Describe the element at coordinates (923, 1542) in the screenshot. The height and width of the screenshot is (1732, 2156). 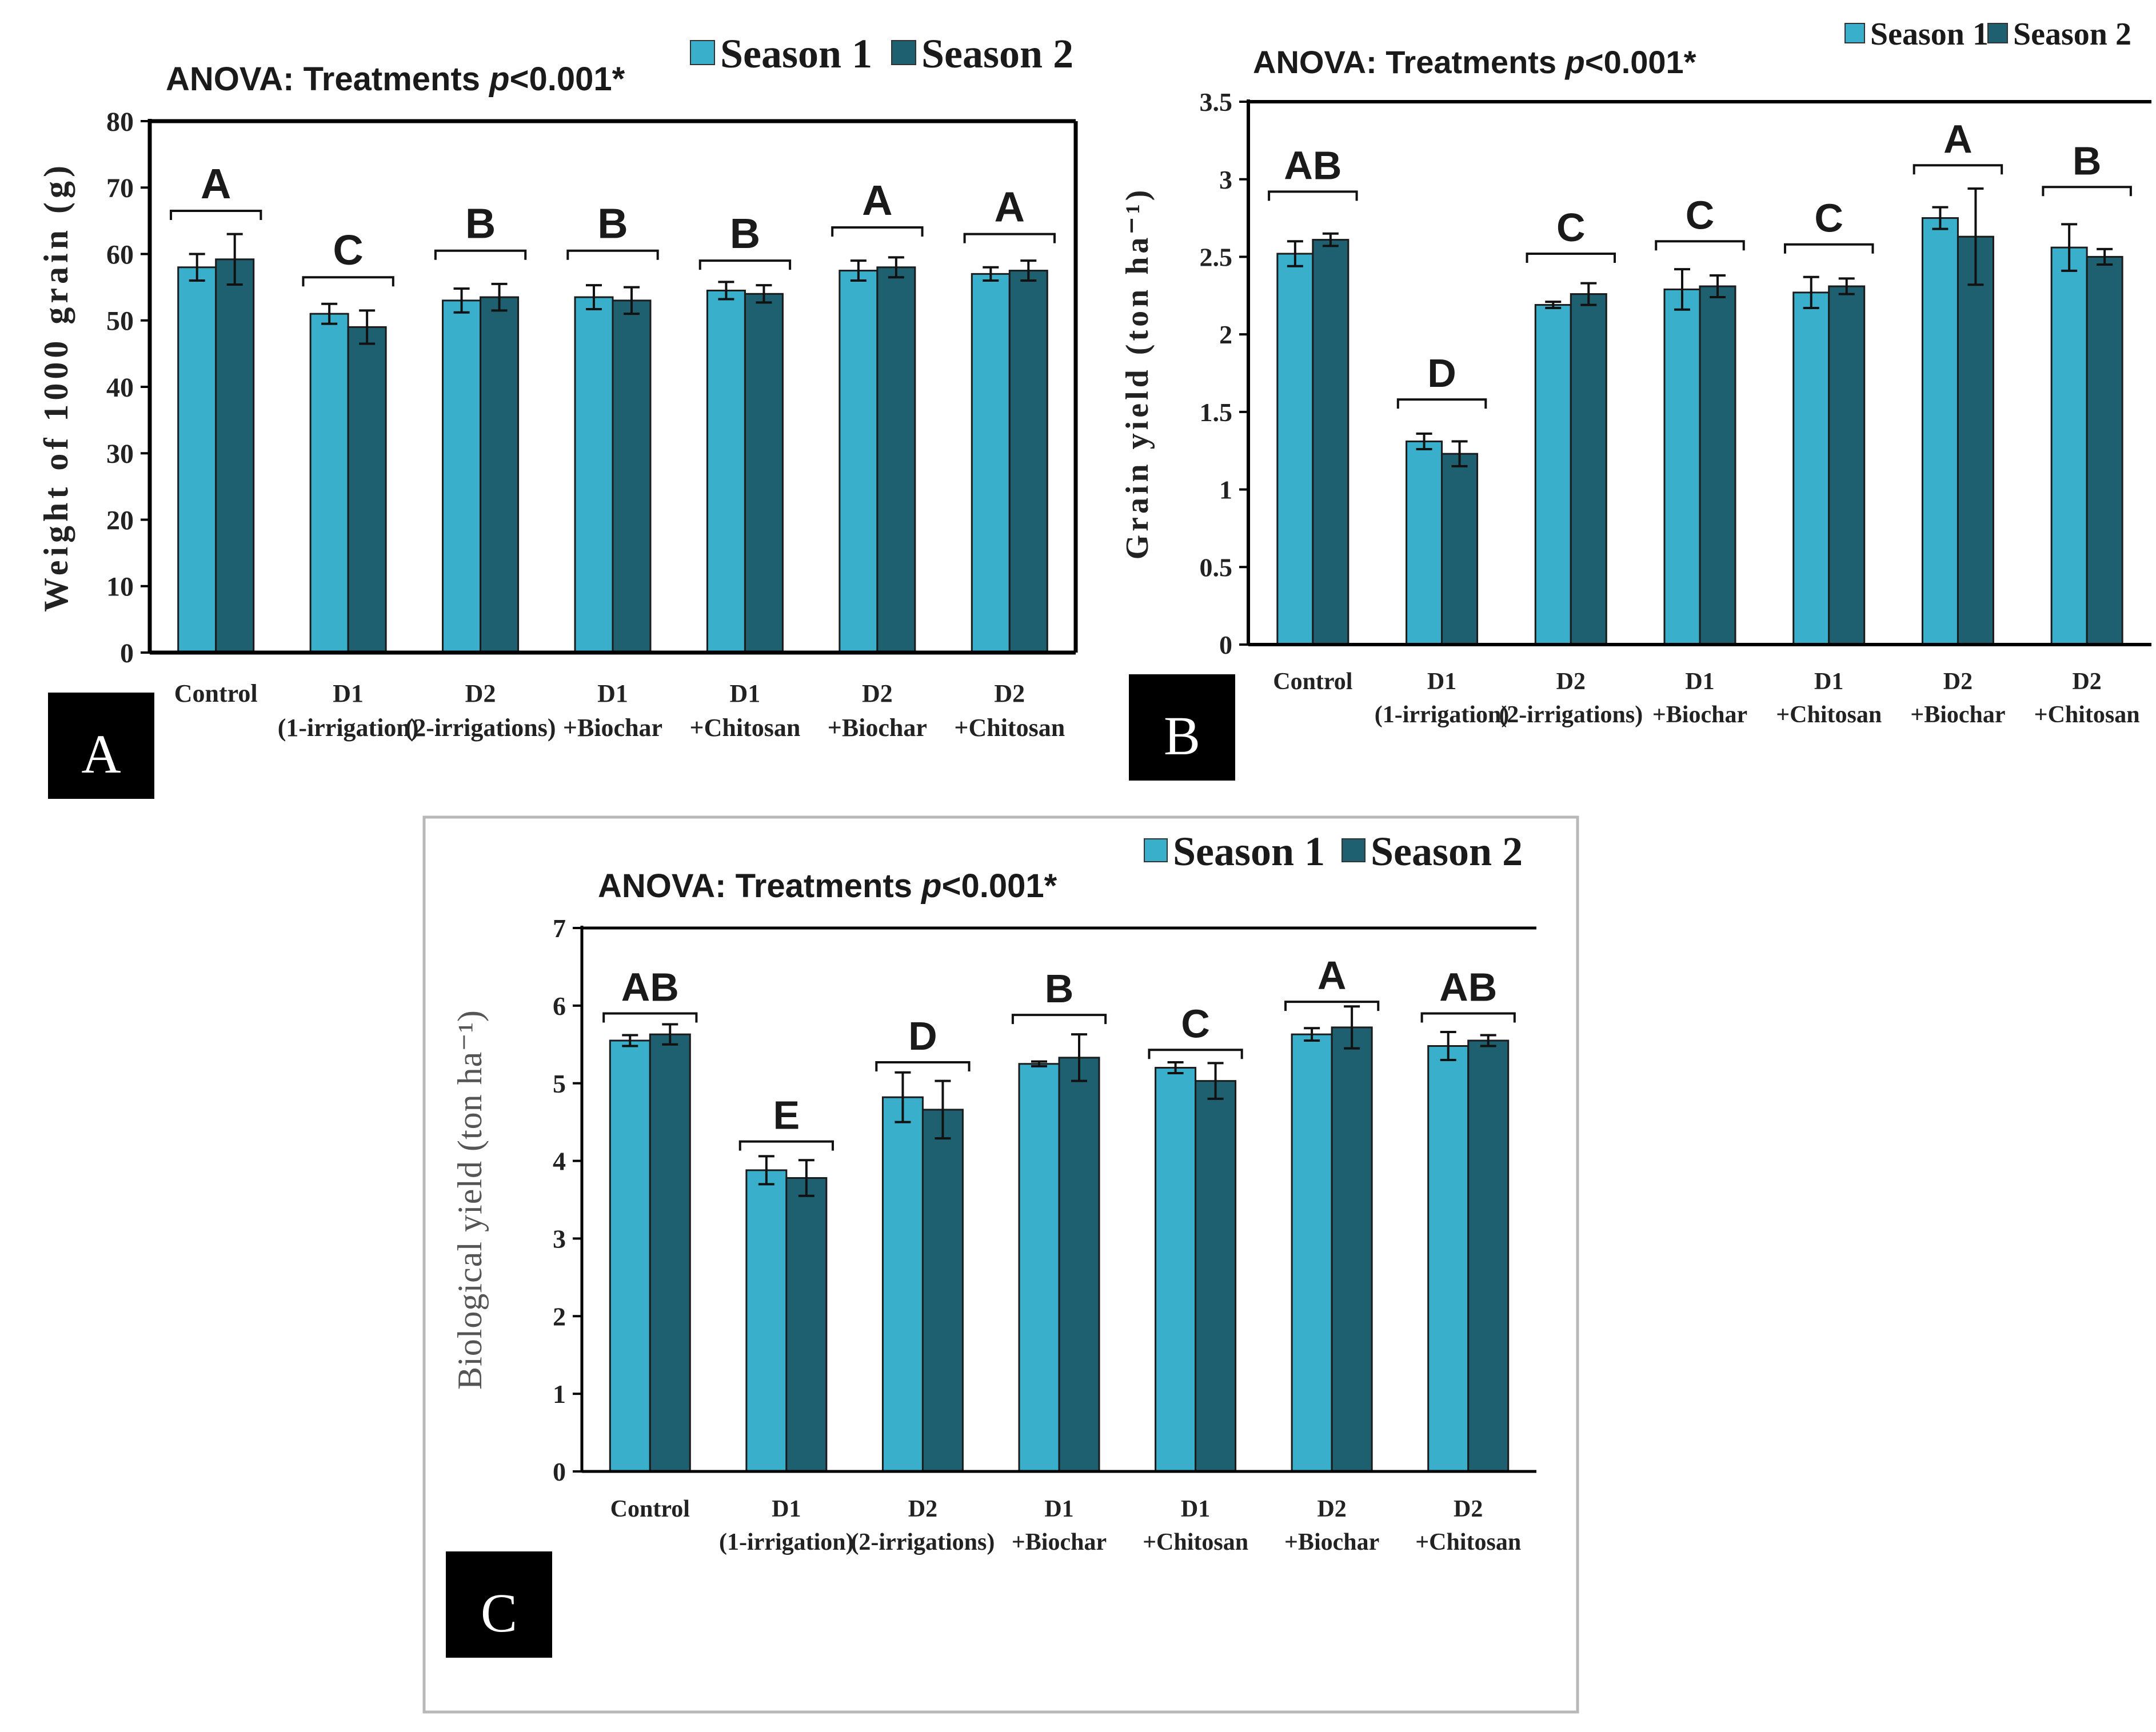
I see `x-category-label: (2-irrigations)` at that location.